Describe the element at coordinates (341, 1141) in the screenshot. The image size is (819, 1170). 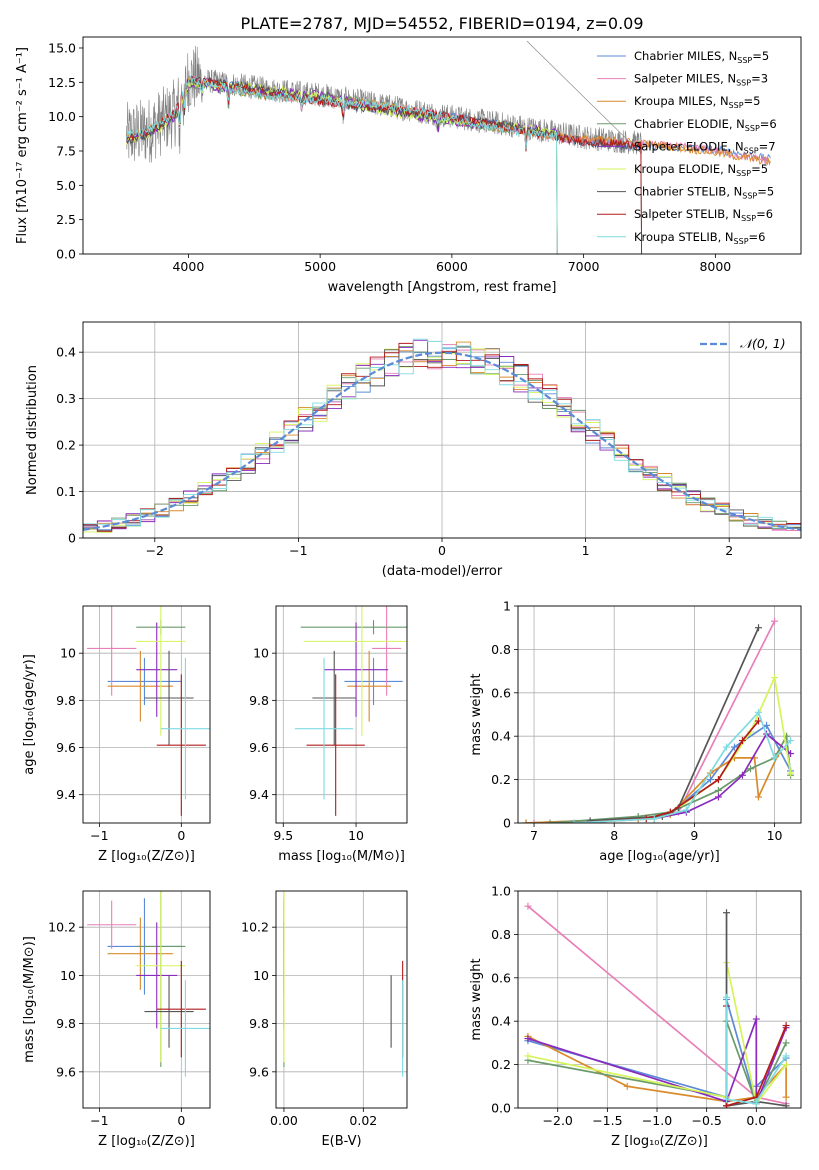
I see `x-axis-label: E(B-V)` at that location.